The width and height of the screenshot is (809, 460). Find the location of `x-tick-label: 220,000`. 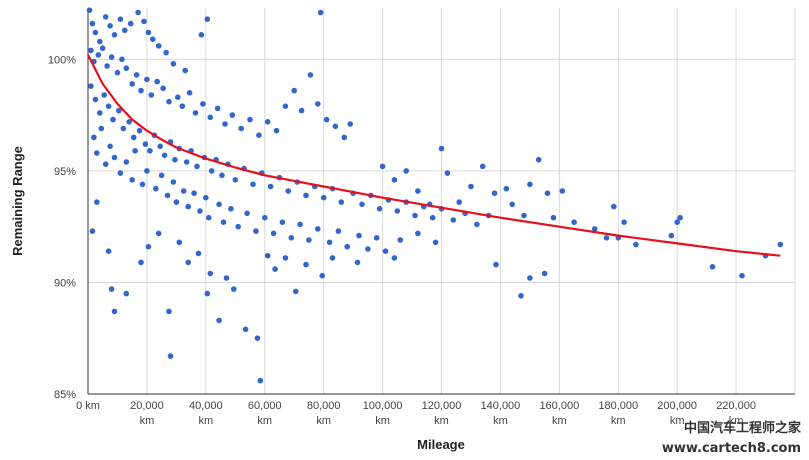

x-tick-label: 220,000 is located at coordinates (736, 406).